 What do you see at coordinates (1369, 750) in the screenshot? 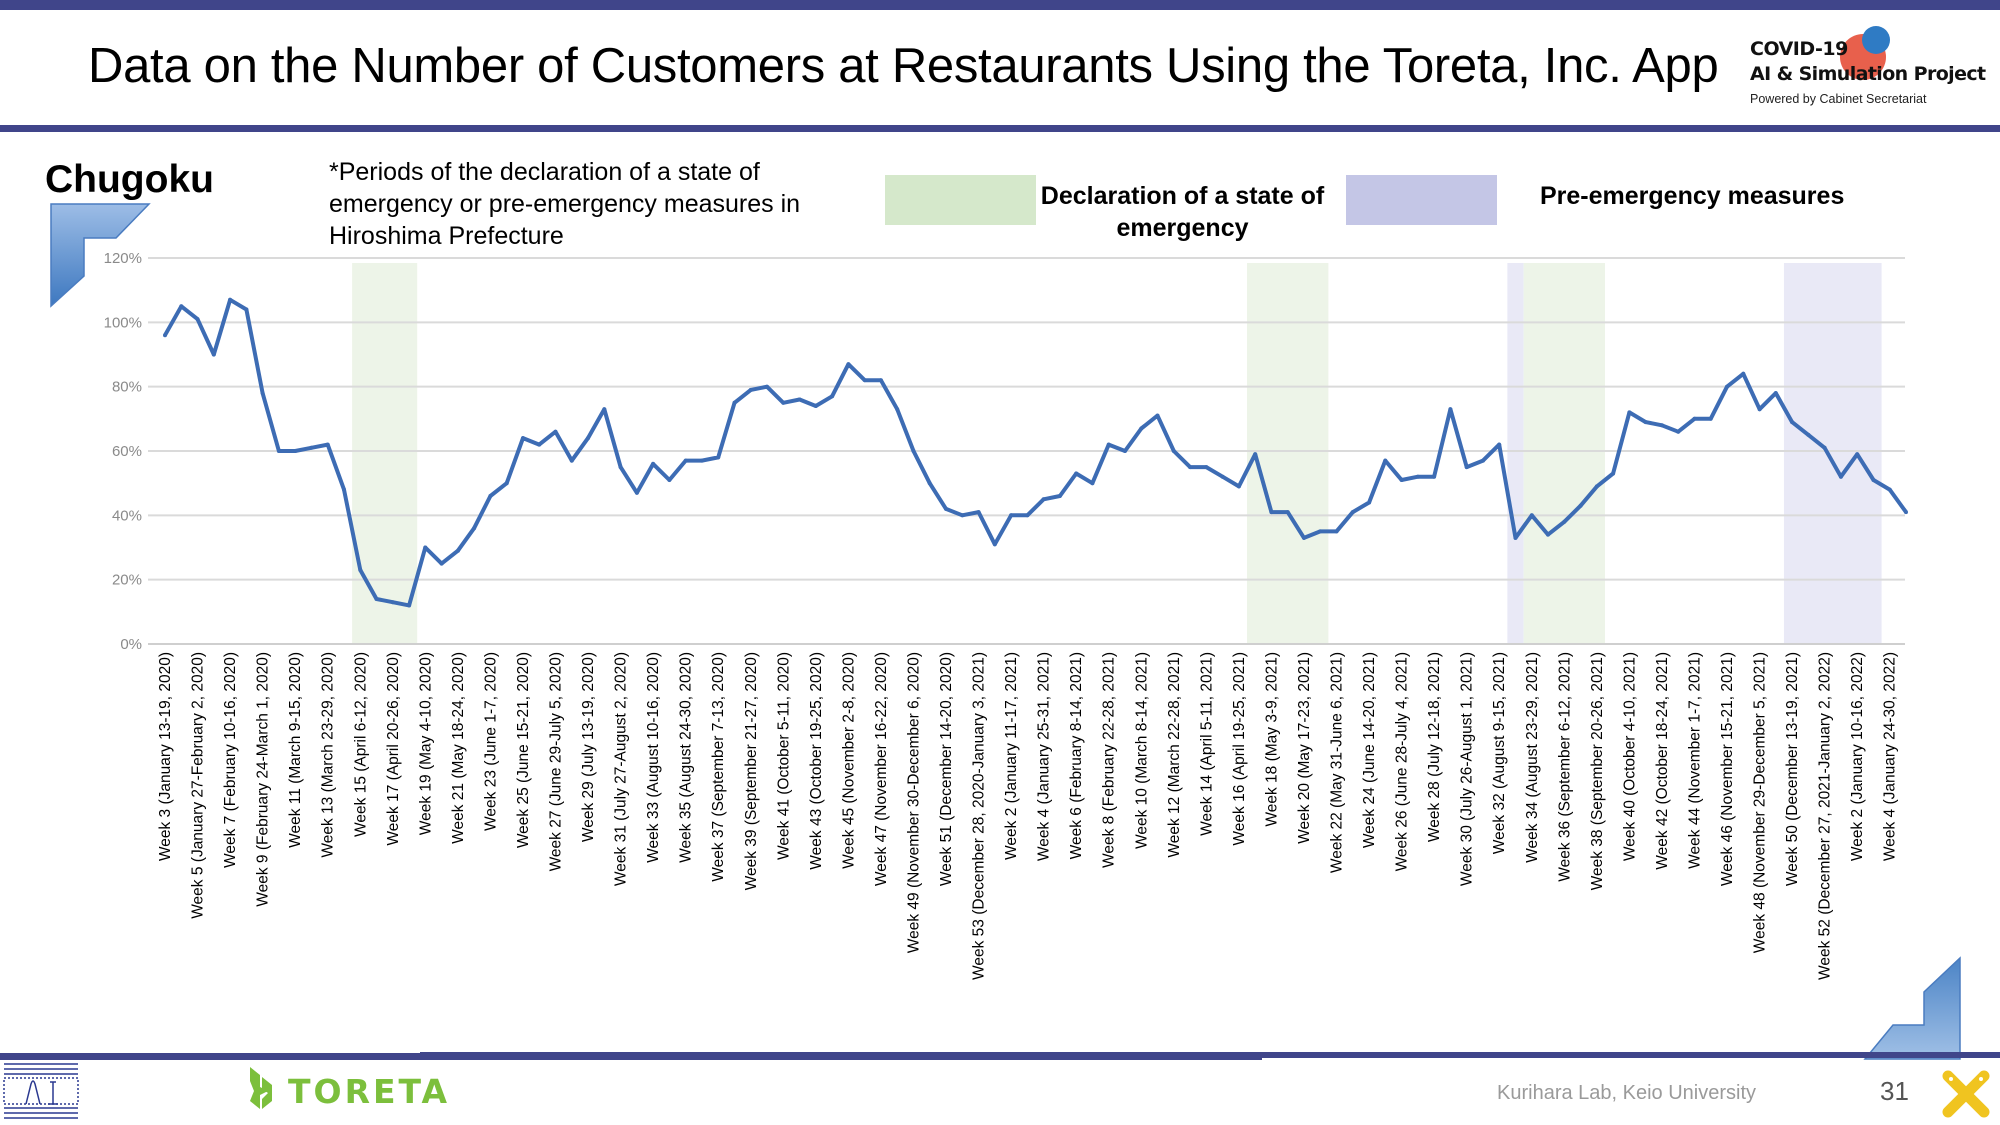
I see `x-tick-label: Week 24 (June 14-20, 2021)` at bounding box center [1369, 750].